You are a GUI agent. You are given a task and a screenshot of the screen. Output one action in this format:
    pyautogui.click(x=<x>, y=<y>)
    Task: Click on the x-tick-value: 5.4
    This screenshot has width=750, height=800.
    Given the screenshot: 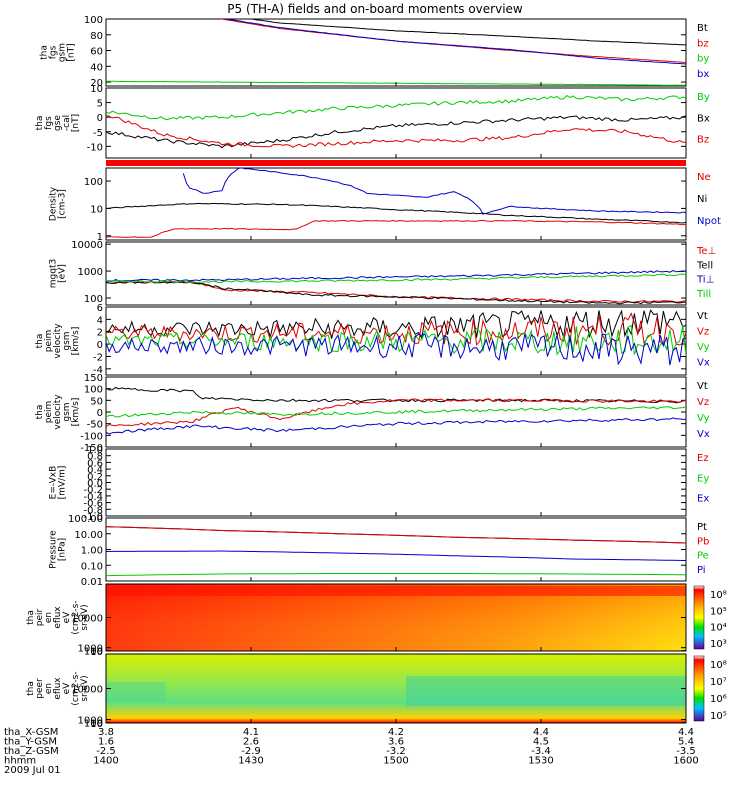 What is the action you would take?
    pyautogui.click(x=686, y=742)
    